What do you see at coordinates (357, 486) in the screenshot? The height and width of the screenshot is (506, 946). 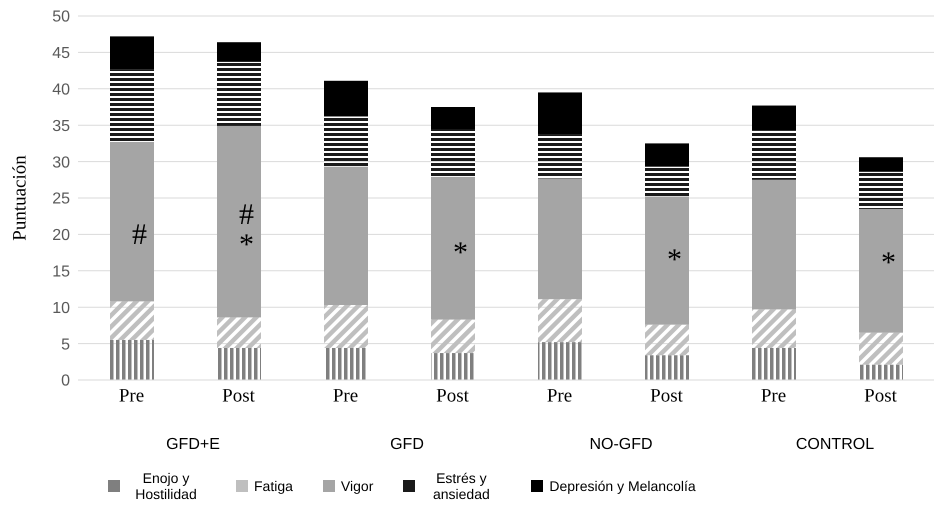 I see `legend-label: Vigor` at bounding box center [357, 486].